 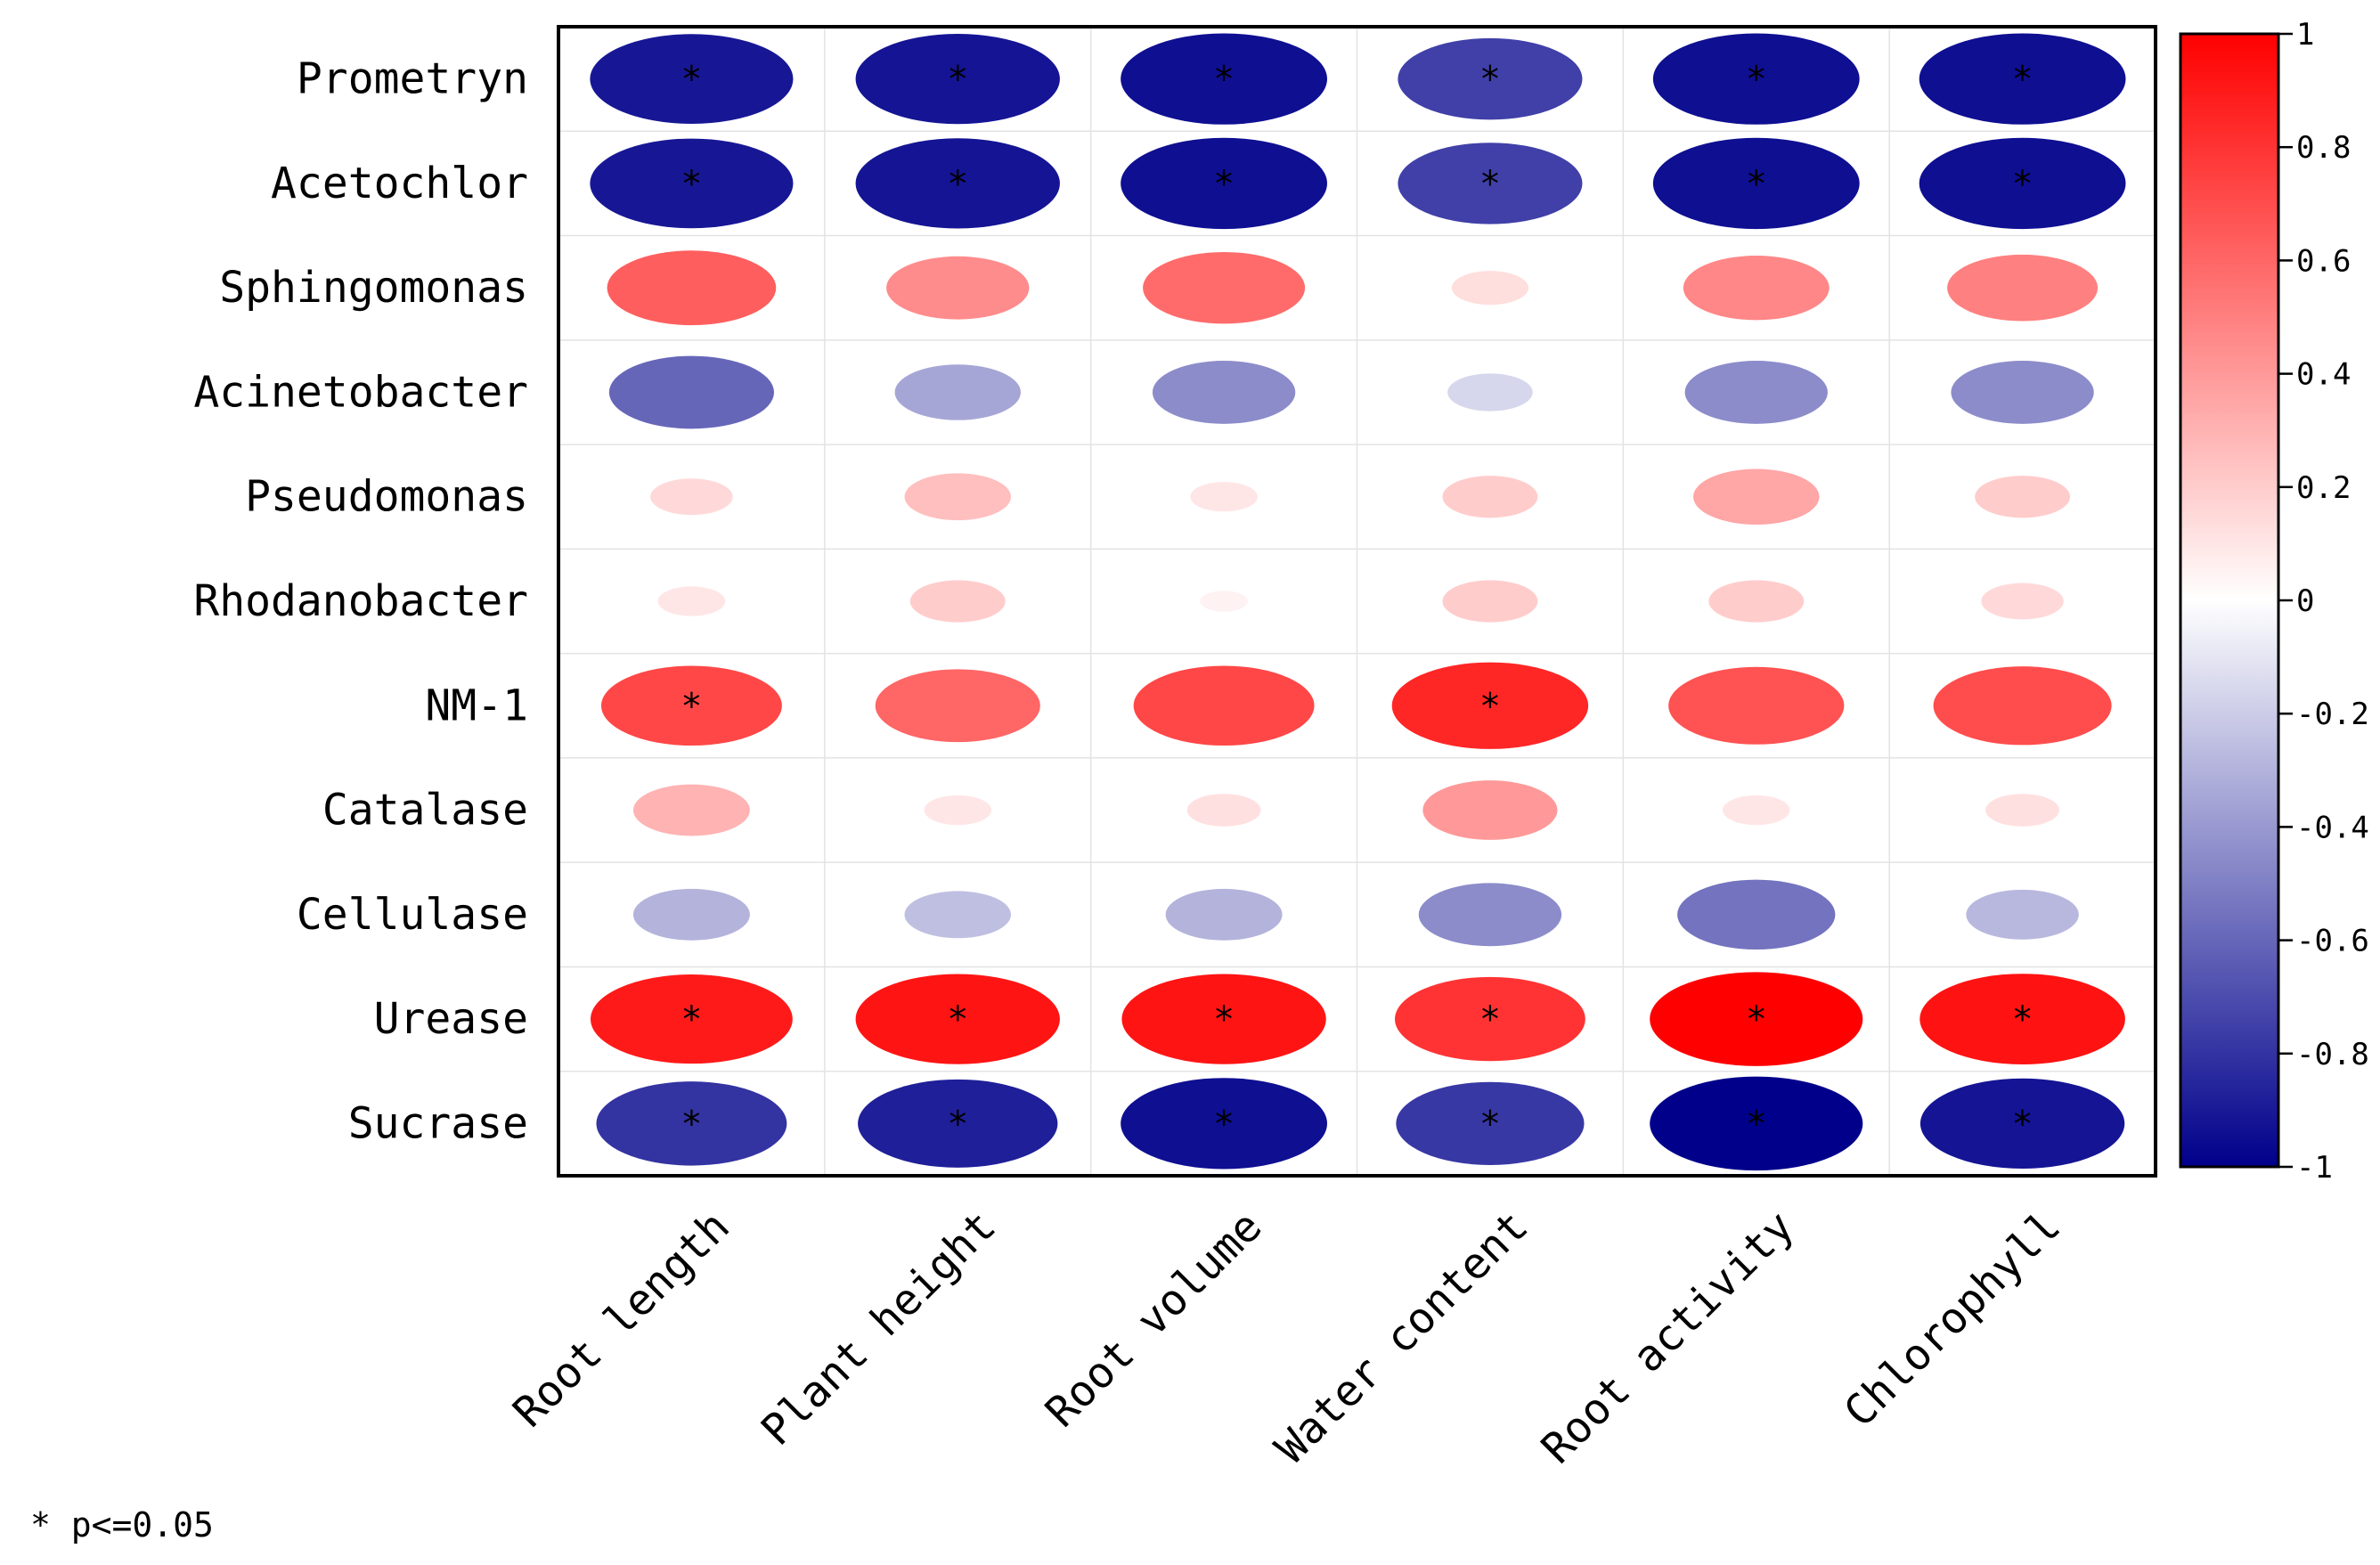 I want to click on column-label: Root volume, so click(x=1154, y=1319).